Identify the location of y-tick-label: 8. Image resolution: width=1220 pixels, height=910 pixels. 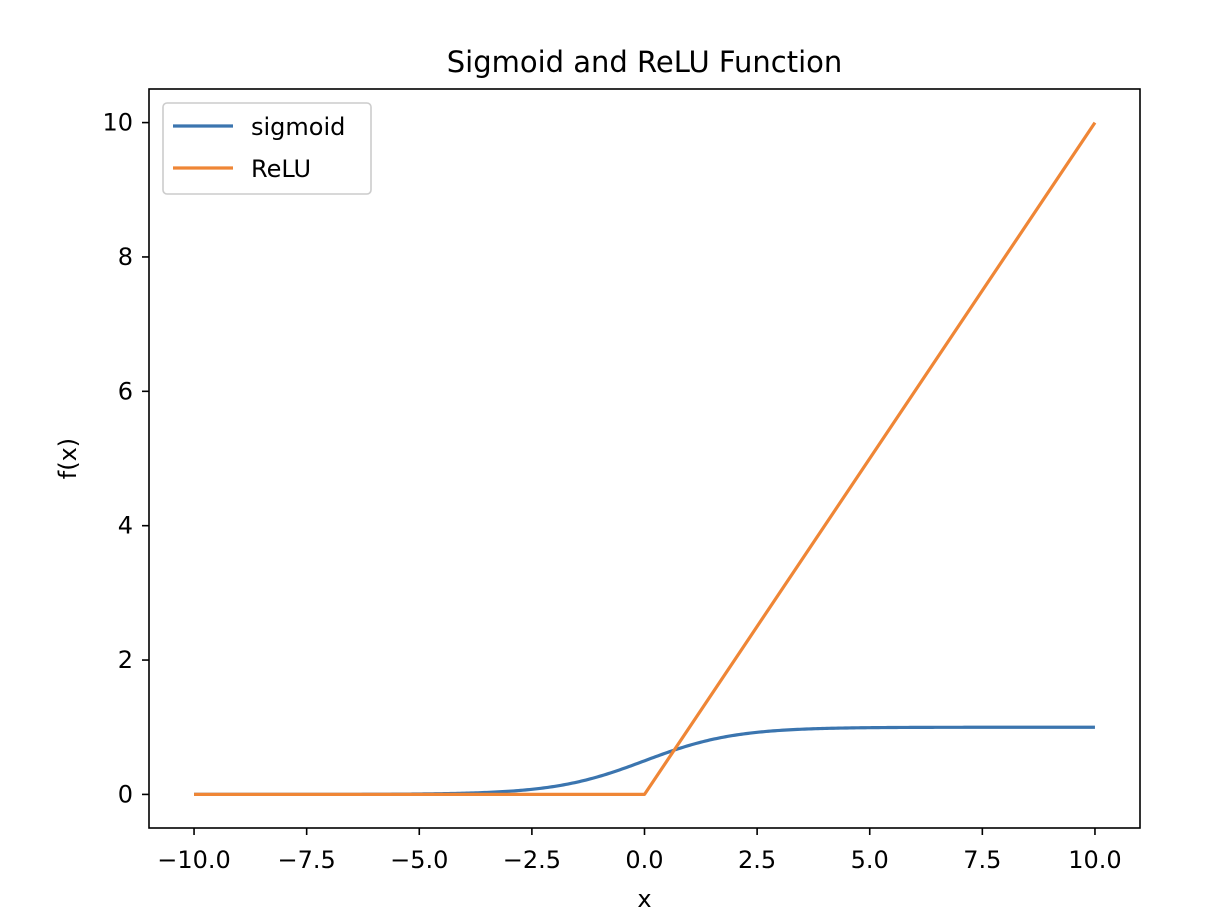
(125, 257).